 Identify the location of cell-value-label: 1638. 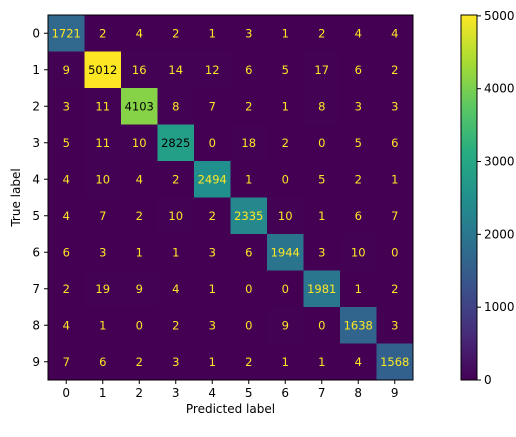
(358, 325).